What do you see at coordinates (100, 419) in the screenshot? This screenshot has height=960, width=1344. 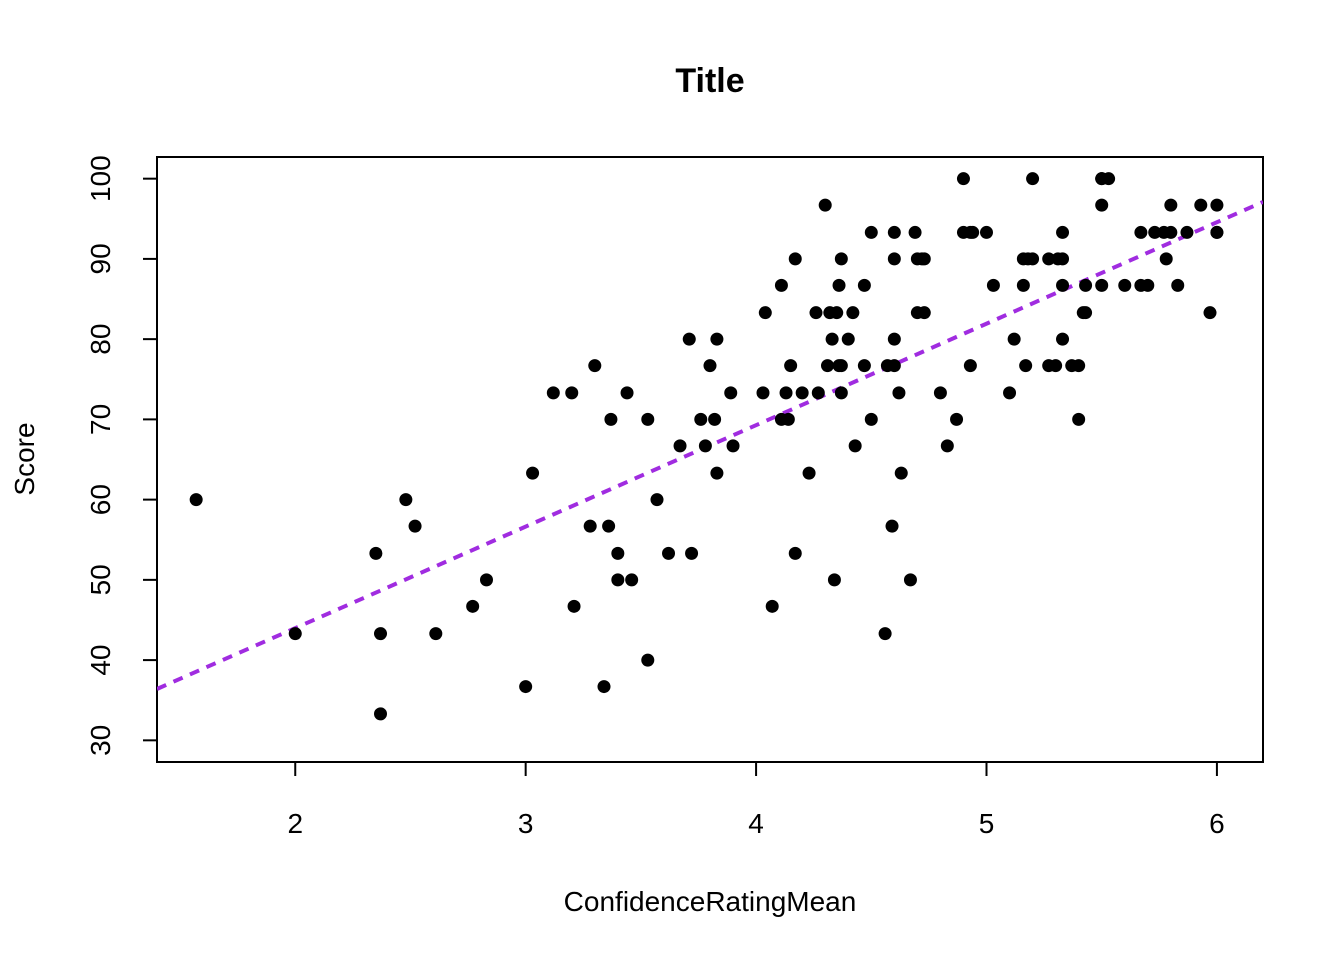 I see `y-tick-label: 70` at bounding box center [100, 419].